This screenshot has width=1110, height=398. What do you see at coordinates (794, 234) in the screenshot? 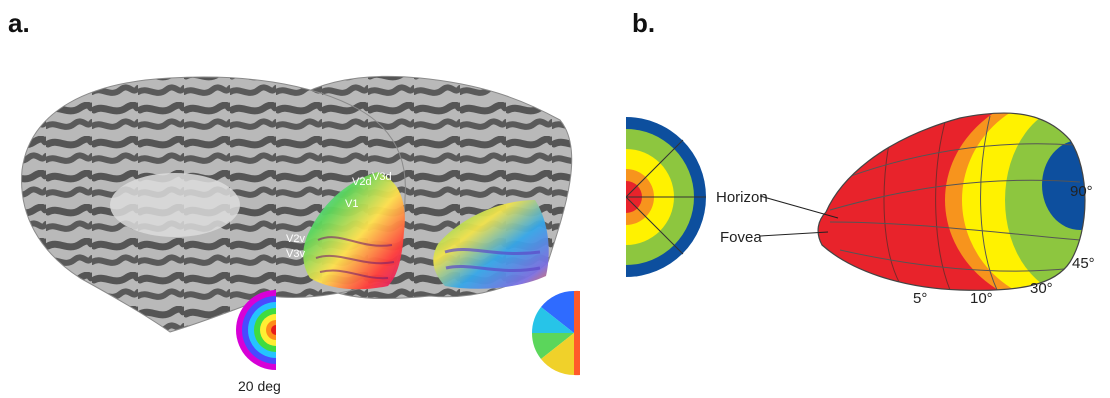
I see `fovea-leader-line` at bounding box center [794, 234].